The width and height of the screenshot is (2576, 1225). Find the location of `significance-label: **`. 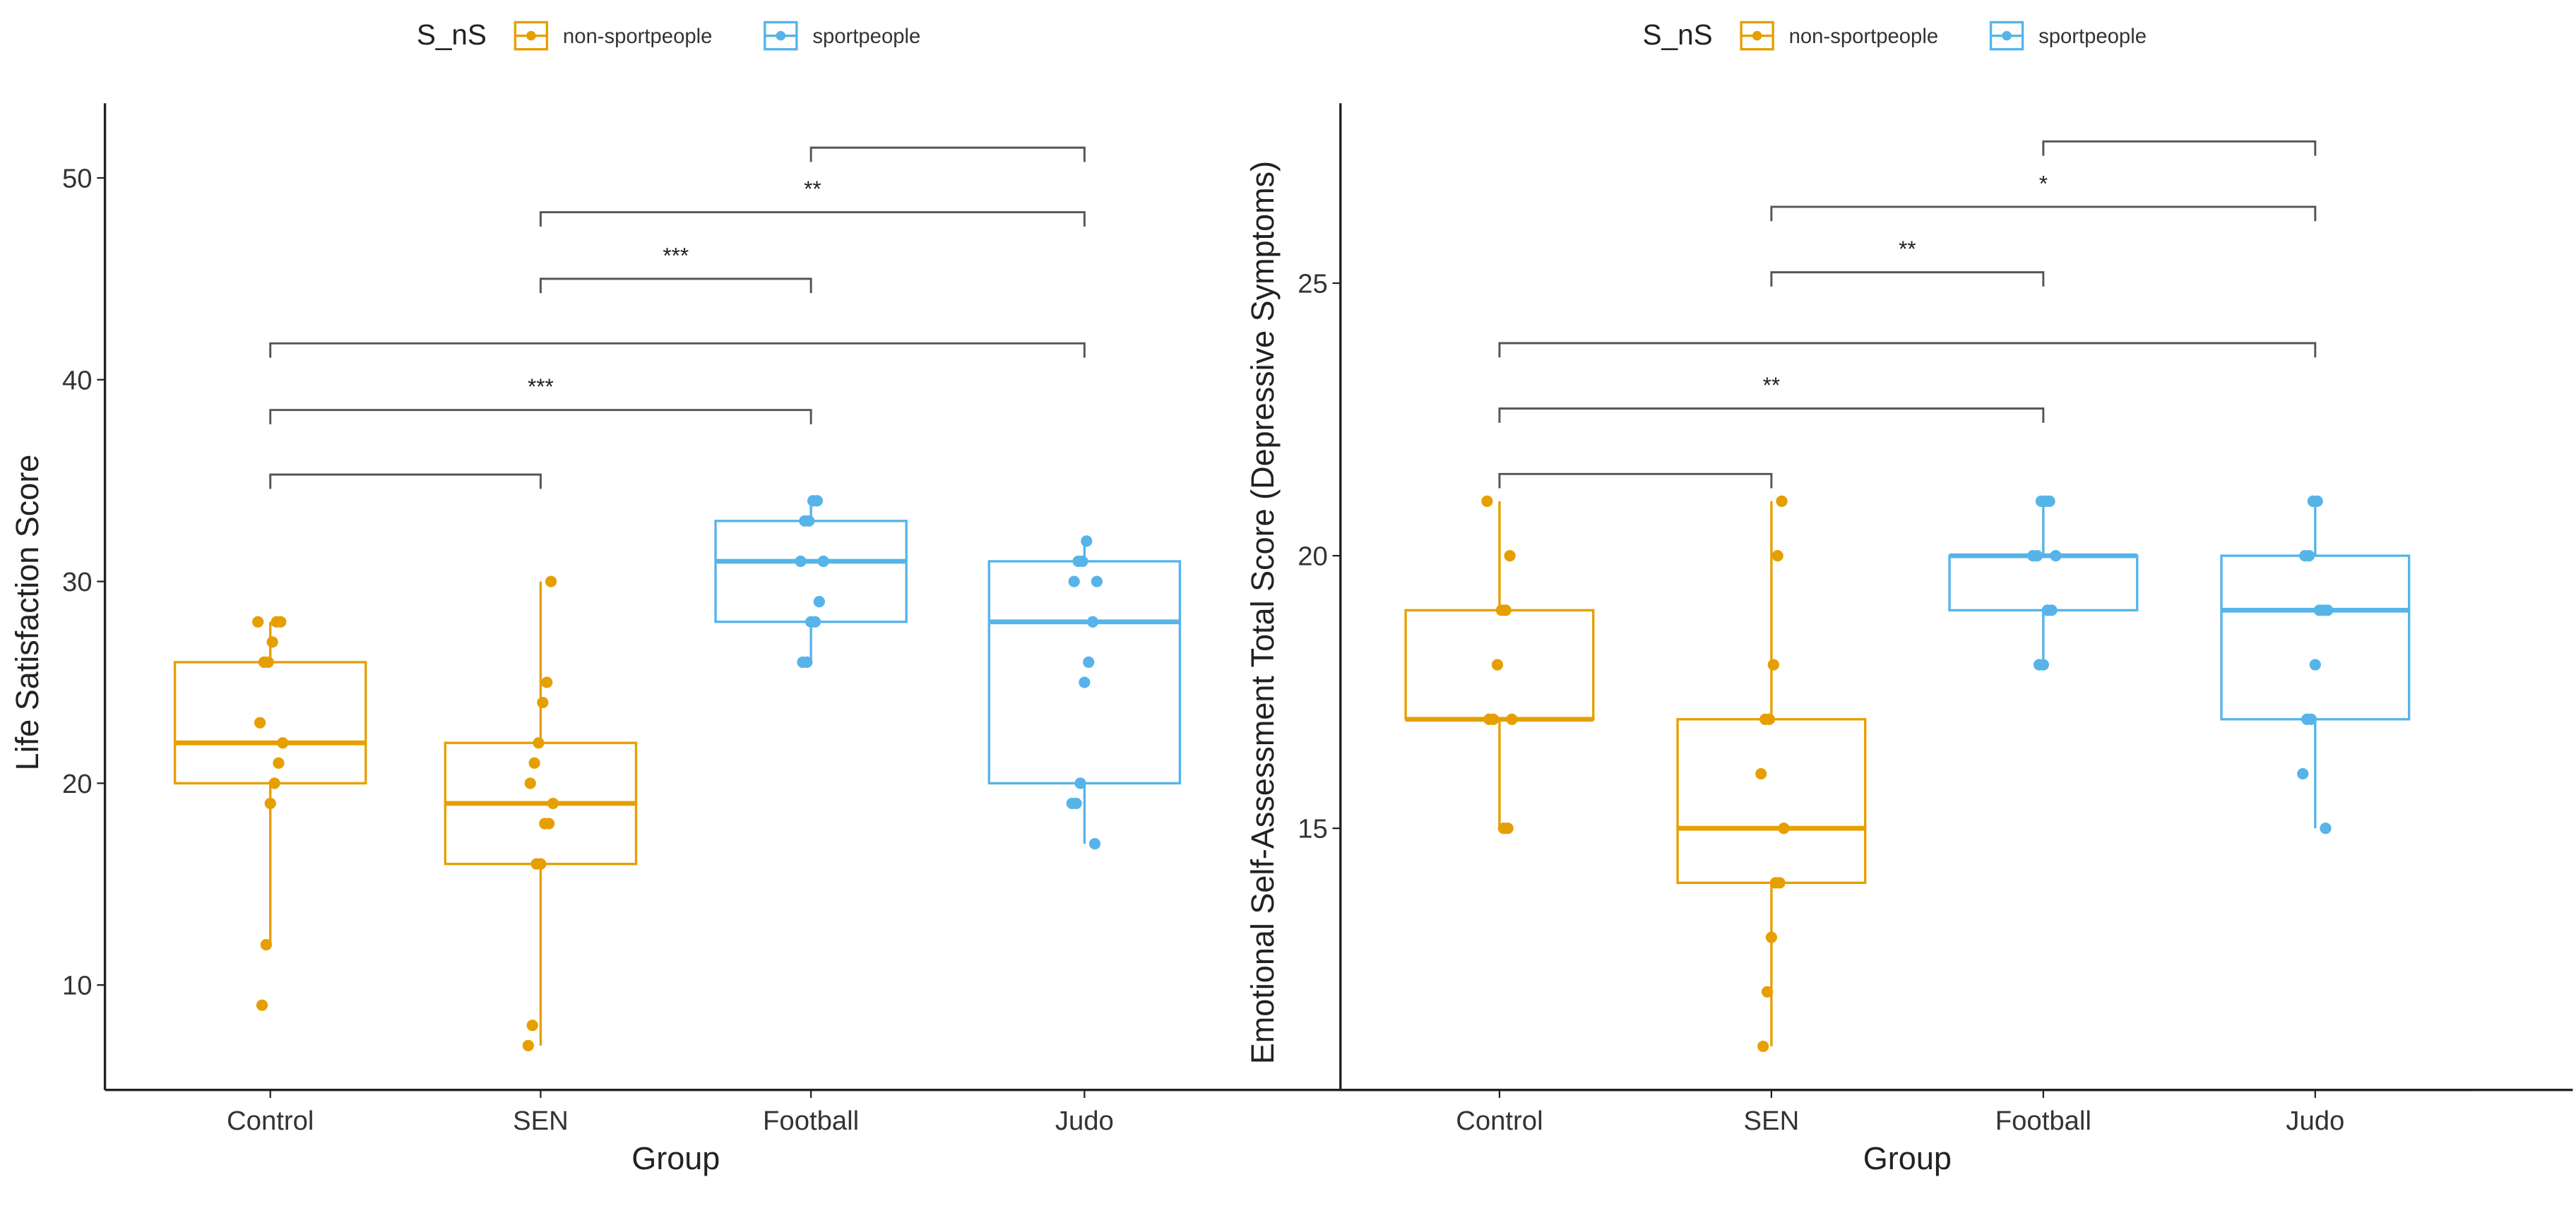

significance-label: ** is located at coordinates (1772, 385).